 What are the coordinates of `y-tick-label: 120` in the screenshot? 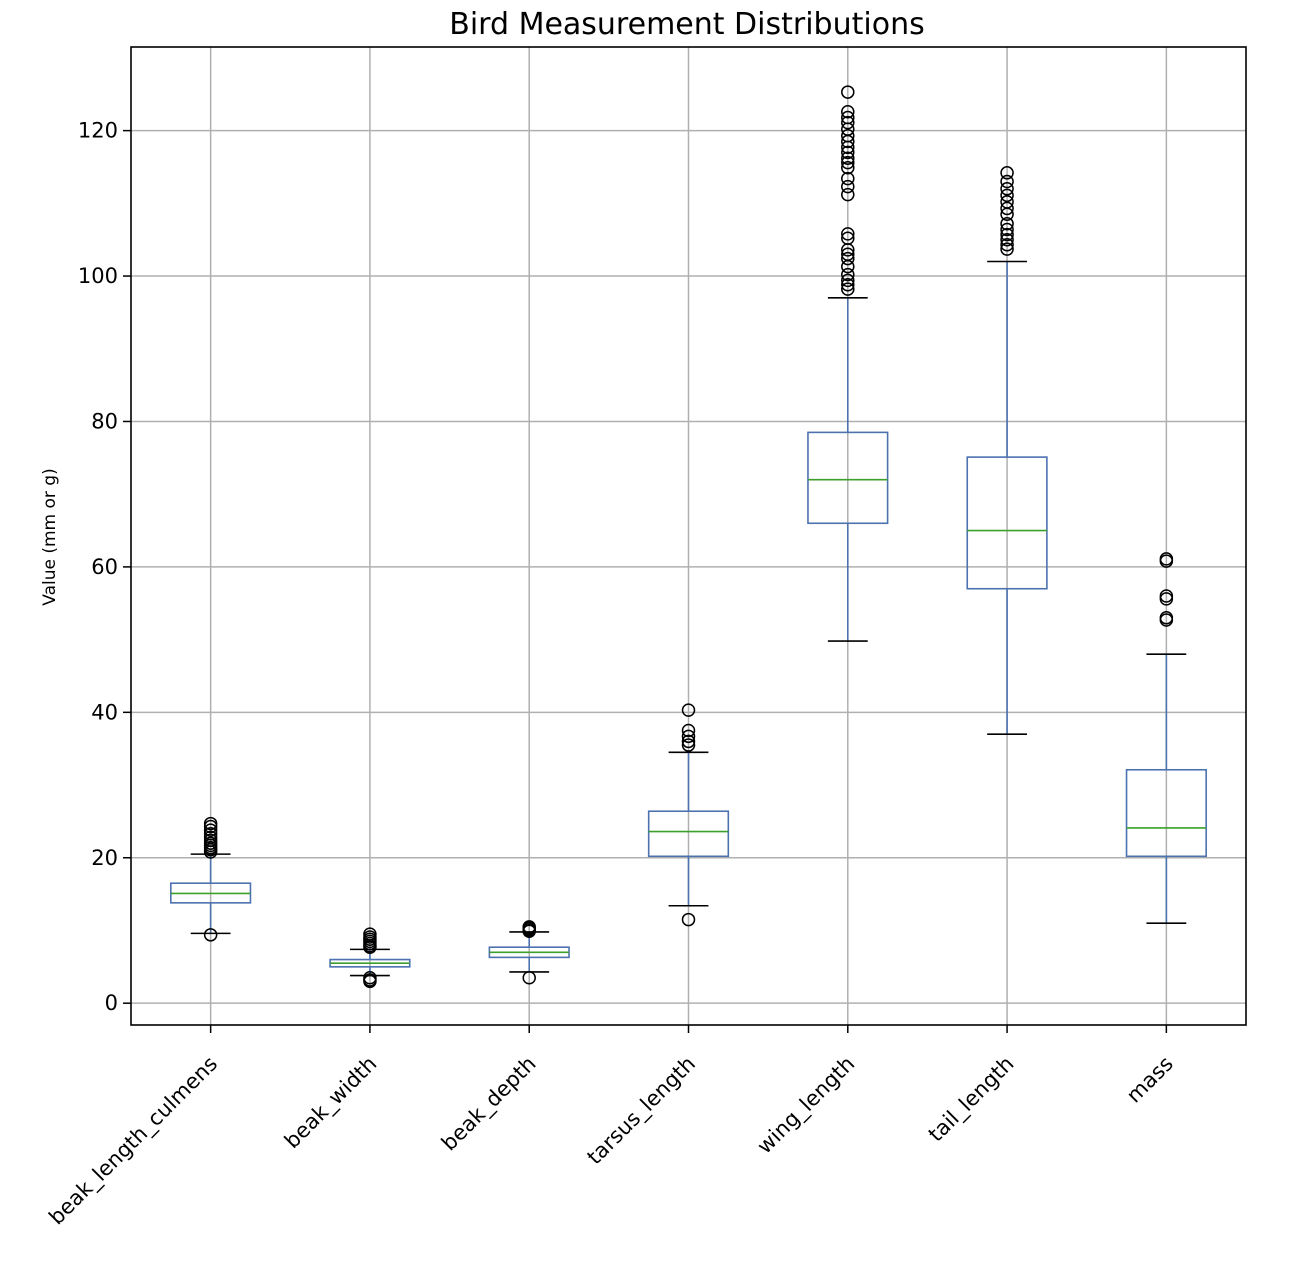 It's located at (98, 131).